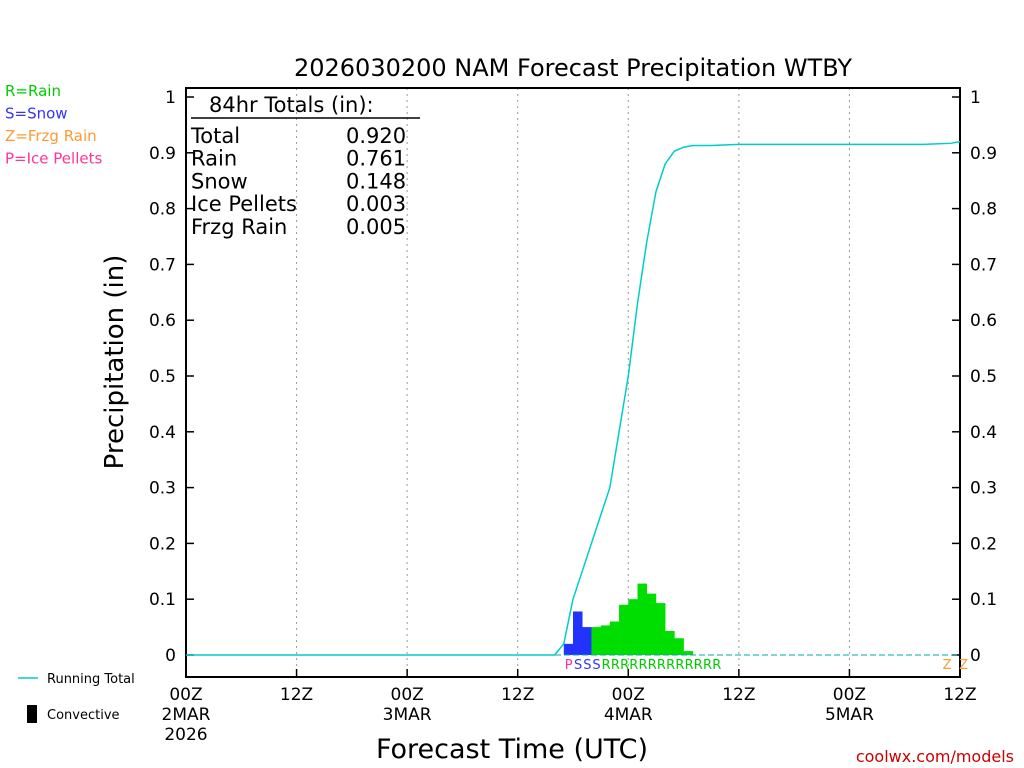 The width and height of the screenshot is (1024, 768). I want to click on x-tick-date-label: 3MAR, so click(407, 715).